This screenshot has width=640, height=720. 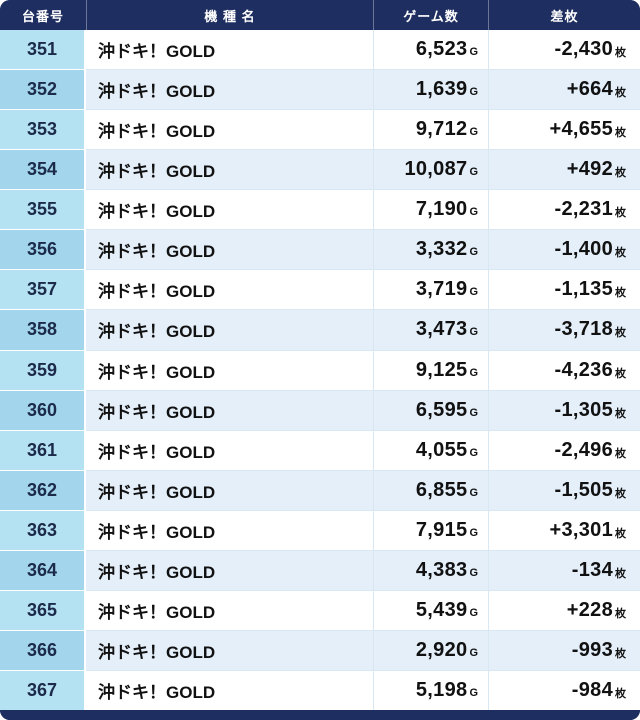 What do you see at coordinates (43, 529) in the screenshot?
I see `machine-number-cell: 363` at bounding box center [43, 529].